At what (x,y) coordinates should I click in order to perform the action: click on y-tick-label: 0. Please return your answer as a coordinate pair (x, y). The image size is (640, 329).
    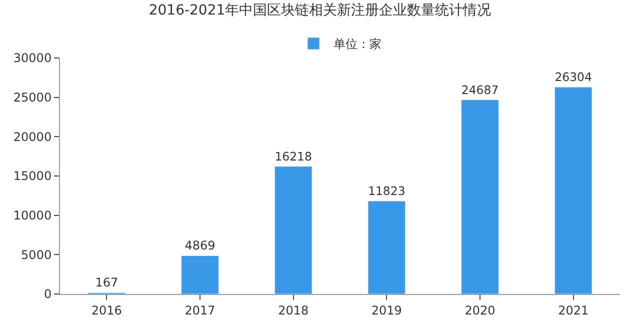
    Looking at the image, I should click on (48, 294).